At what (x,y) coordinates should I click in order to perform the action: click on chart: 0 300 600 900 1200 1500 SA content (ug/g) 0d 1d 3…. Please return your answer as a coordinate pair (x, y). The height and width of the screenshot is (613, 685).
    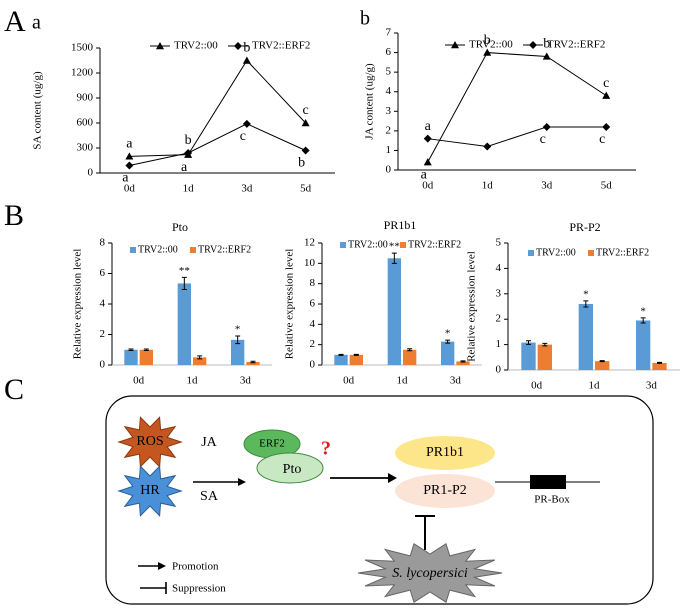
    Looking at the image, I should click on (183, 117).